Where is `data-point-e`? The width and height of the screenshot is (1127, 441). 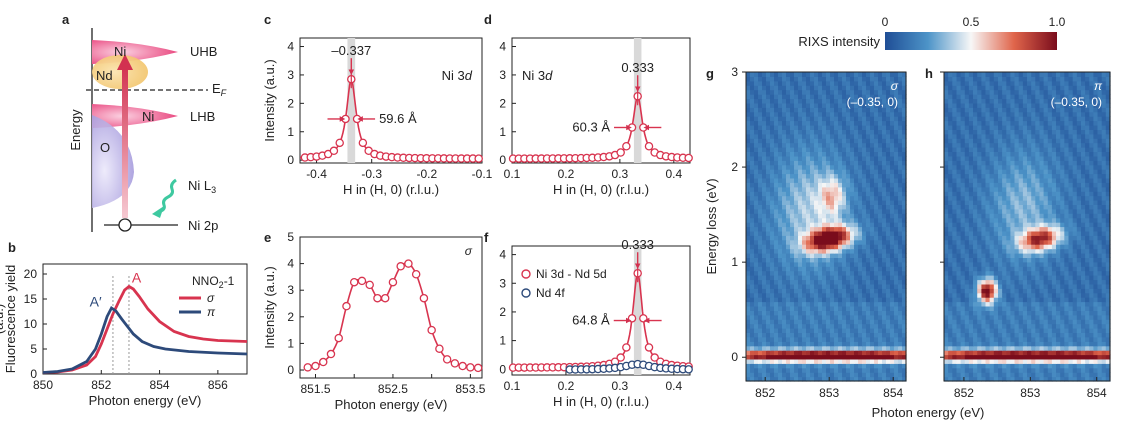 data-point-e is located at coordinates (470, 367).